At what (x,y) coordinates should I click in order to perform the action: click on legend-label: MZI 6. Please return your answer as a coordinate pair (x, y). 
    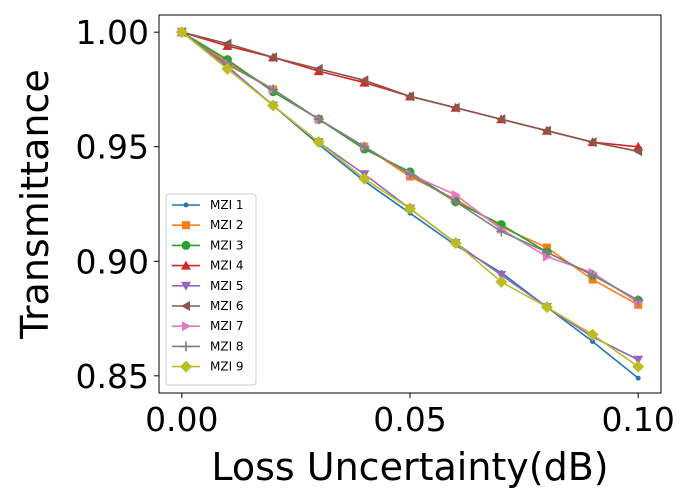
    Looking at the image, I should click on (227, 306).